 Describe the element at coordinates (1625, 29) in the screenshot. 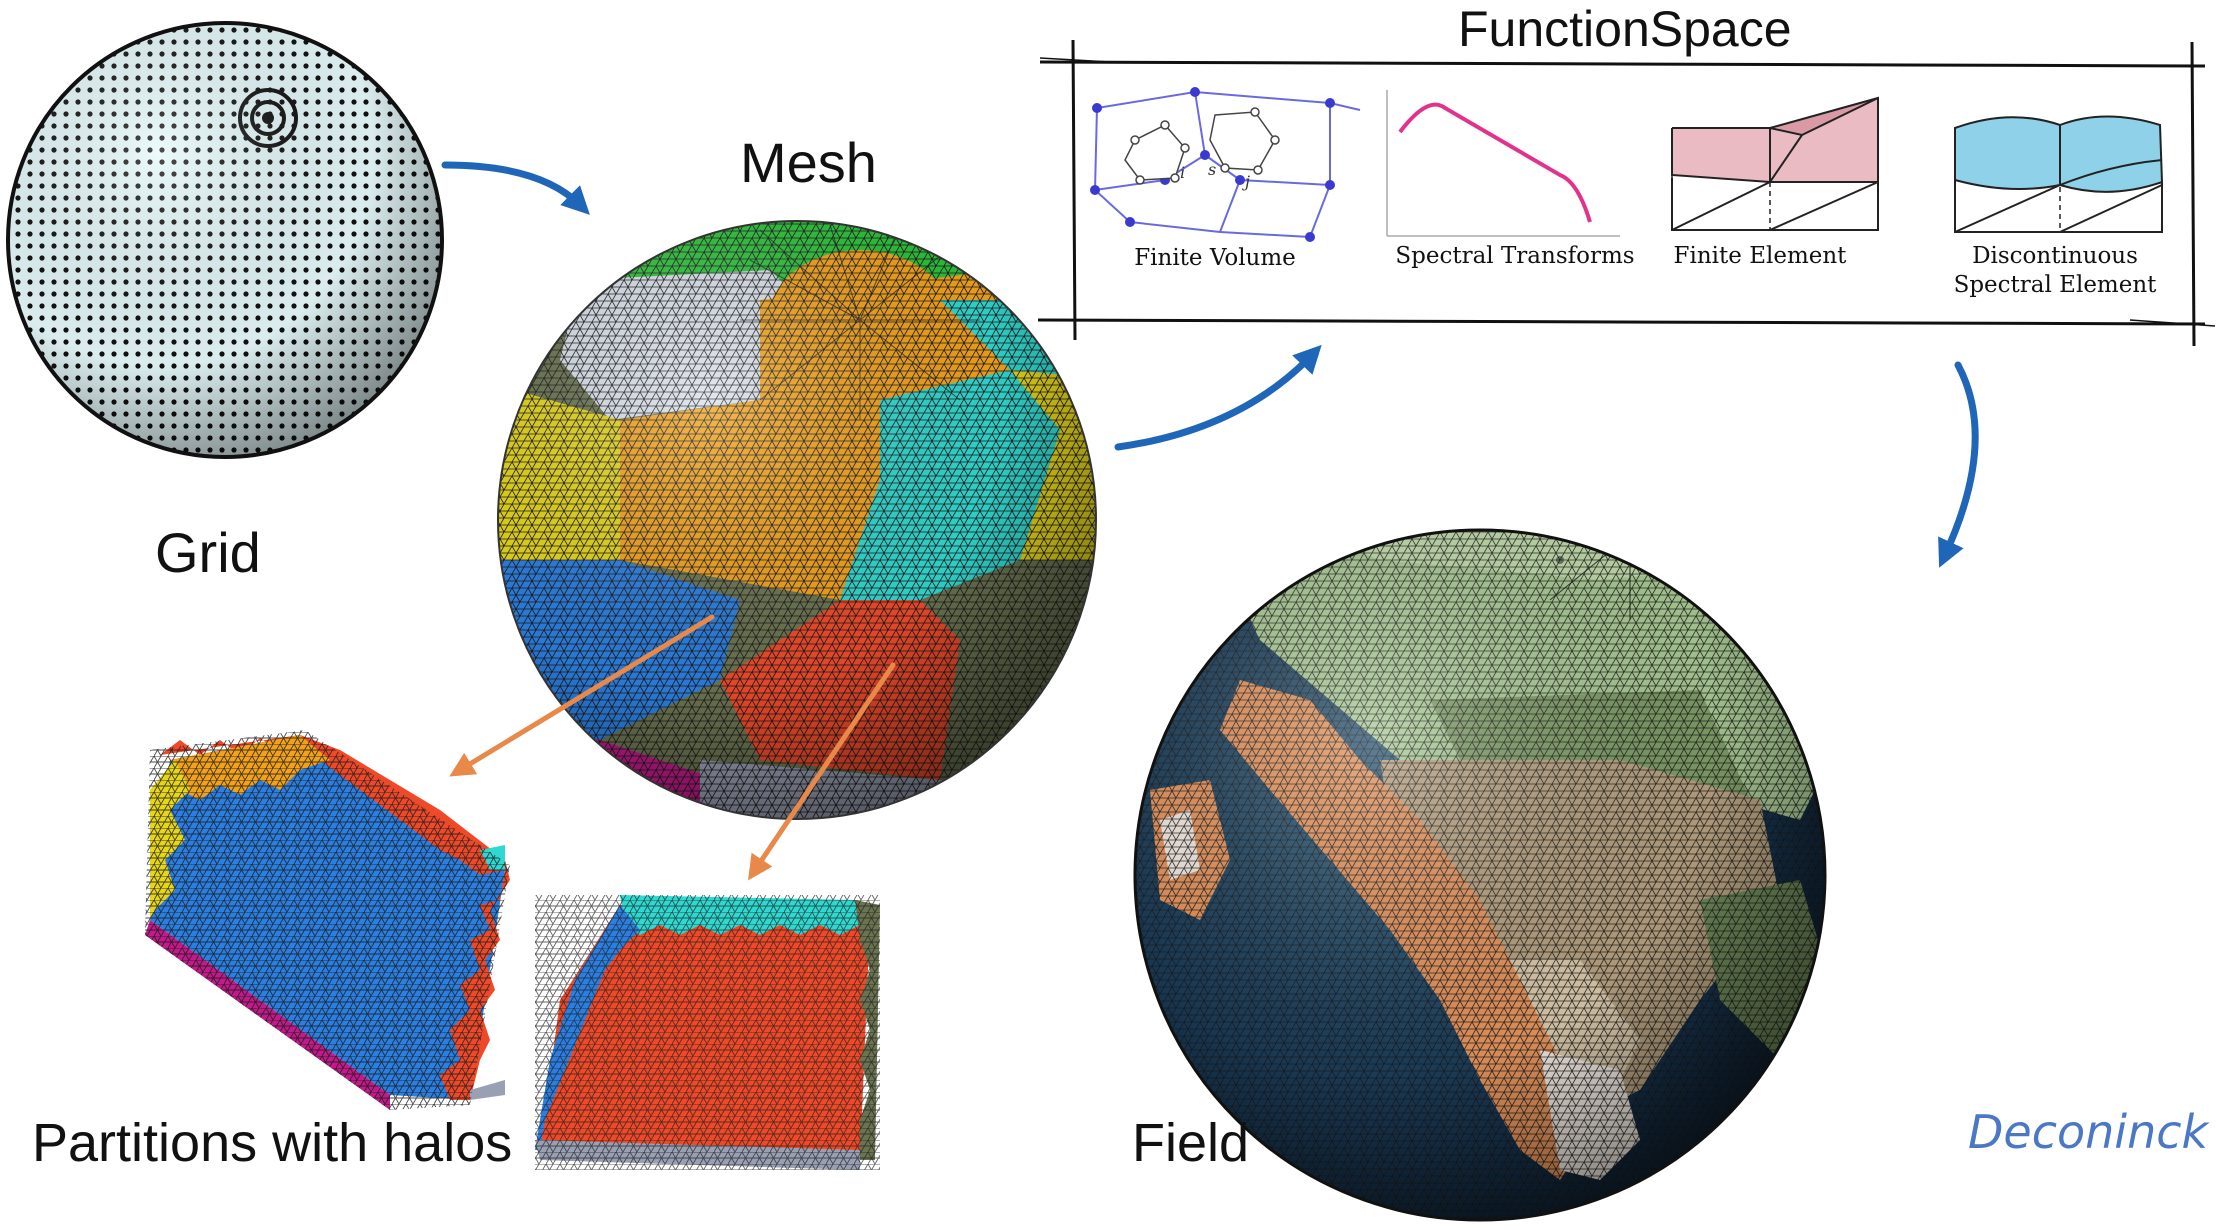

I see `function-space-title: FunctionSpace` at that location.